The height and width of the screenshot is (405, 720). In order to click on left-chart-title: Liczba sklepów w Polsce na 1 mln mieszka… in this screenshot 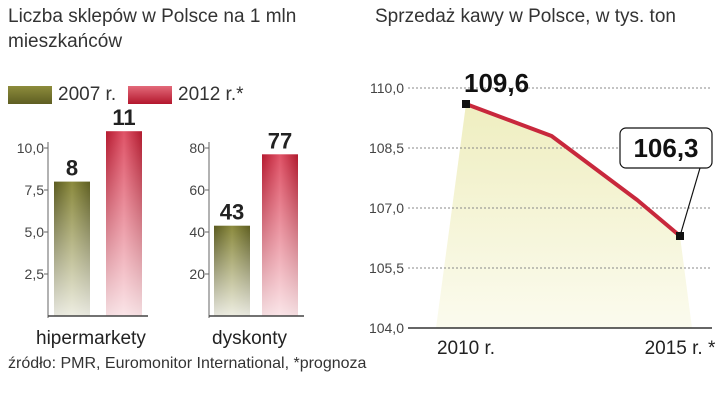, I will do `click(152, 29)`.